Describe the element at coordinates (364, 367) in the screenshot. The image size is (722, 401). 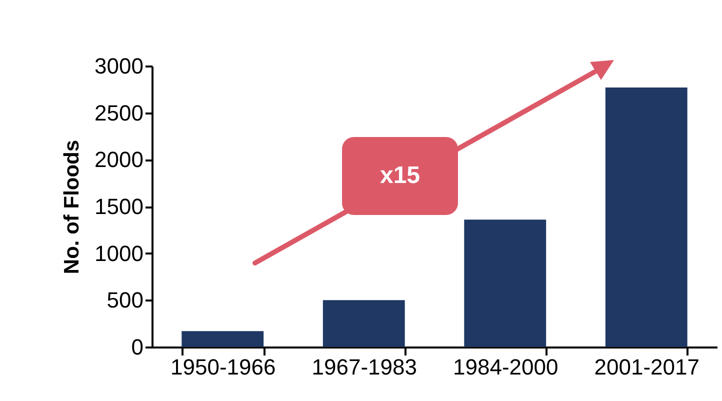
I see `x-tick-label: 1967-1983` at that location.